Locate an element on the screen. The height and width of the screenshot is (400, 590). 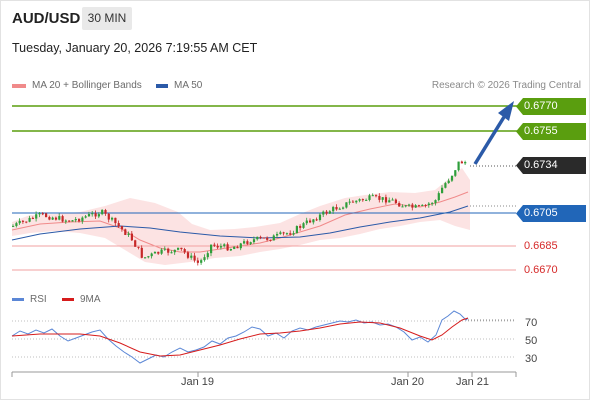
rsi-ma-swatch is located at coordinates (68, 299).